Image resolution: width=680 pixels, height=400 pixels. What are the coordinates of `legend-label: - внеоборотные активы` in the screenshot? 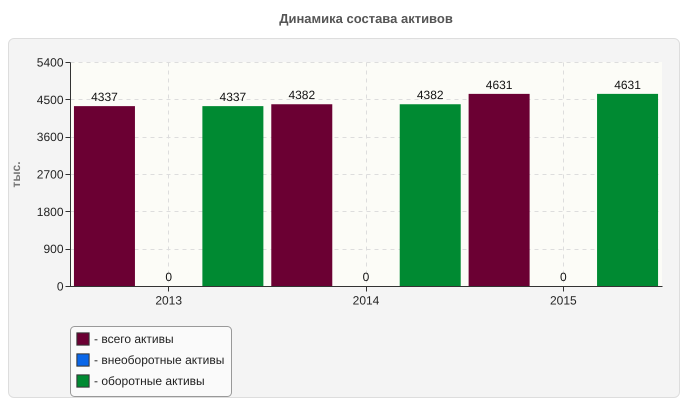 It's located at (159, 360).